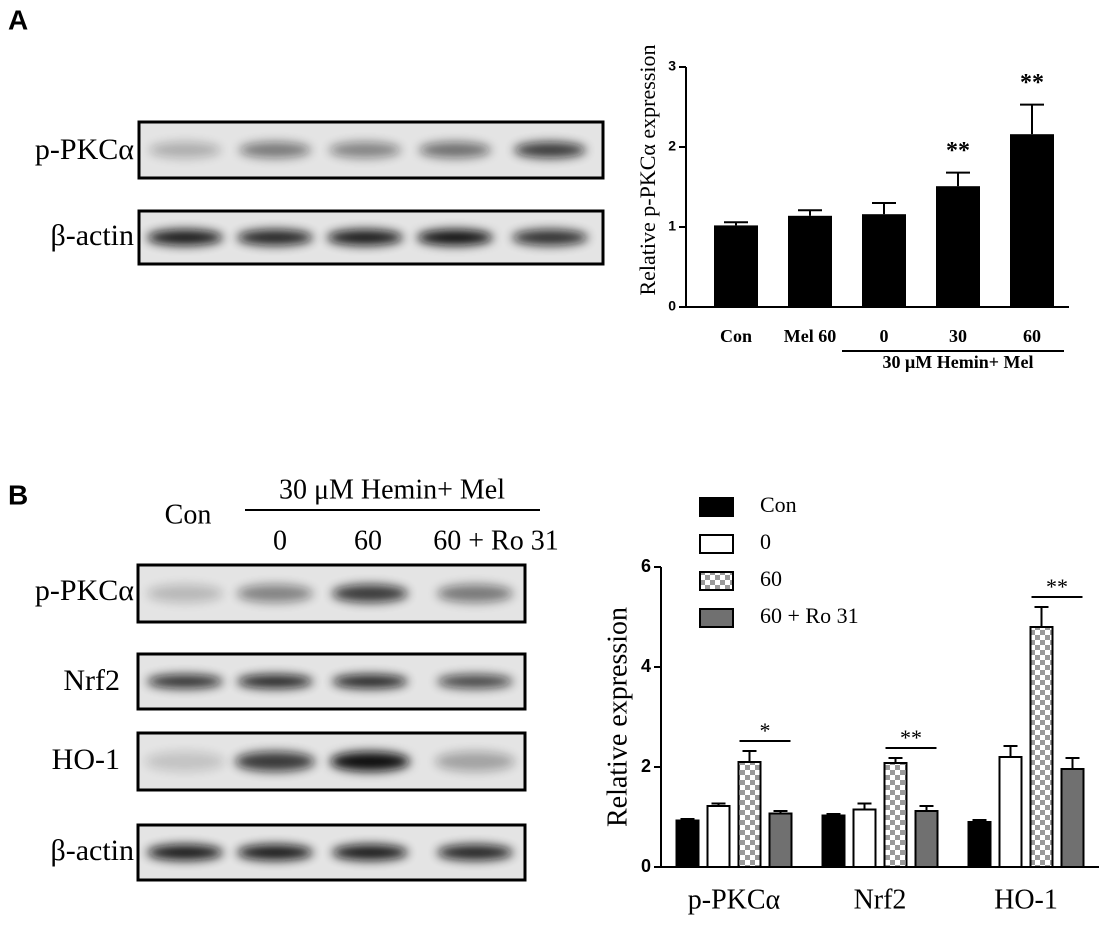 The height and width of the screenshot is (928, 1113). What do you see at coordinates (647, 169) in the screenshot?
I see `y-axis-label: Relative p-PKCα expression` at bounding box center [647, 169].